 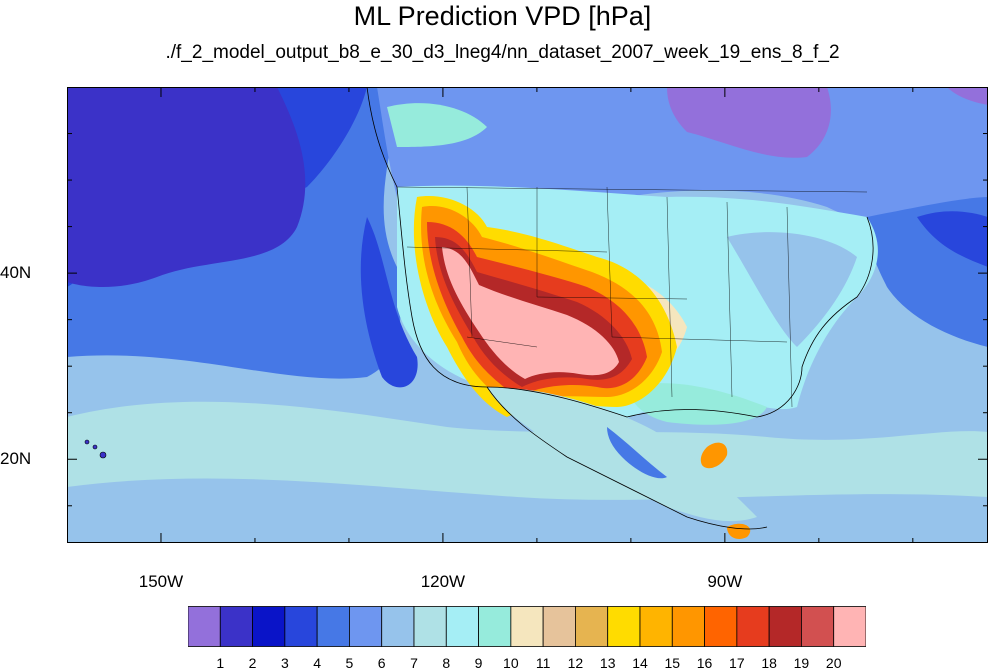 What do you see at coordinates (389, 302) in the screenshot?
I see `coastal-blue-band` at bounding box center [389, 302].